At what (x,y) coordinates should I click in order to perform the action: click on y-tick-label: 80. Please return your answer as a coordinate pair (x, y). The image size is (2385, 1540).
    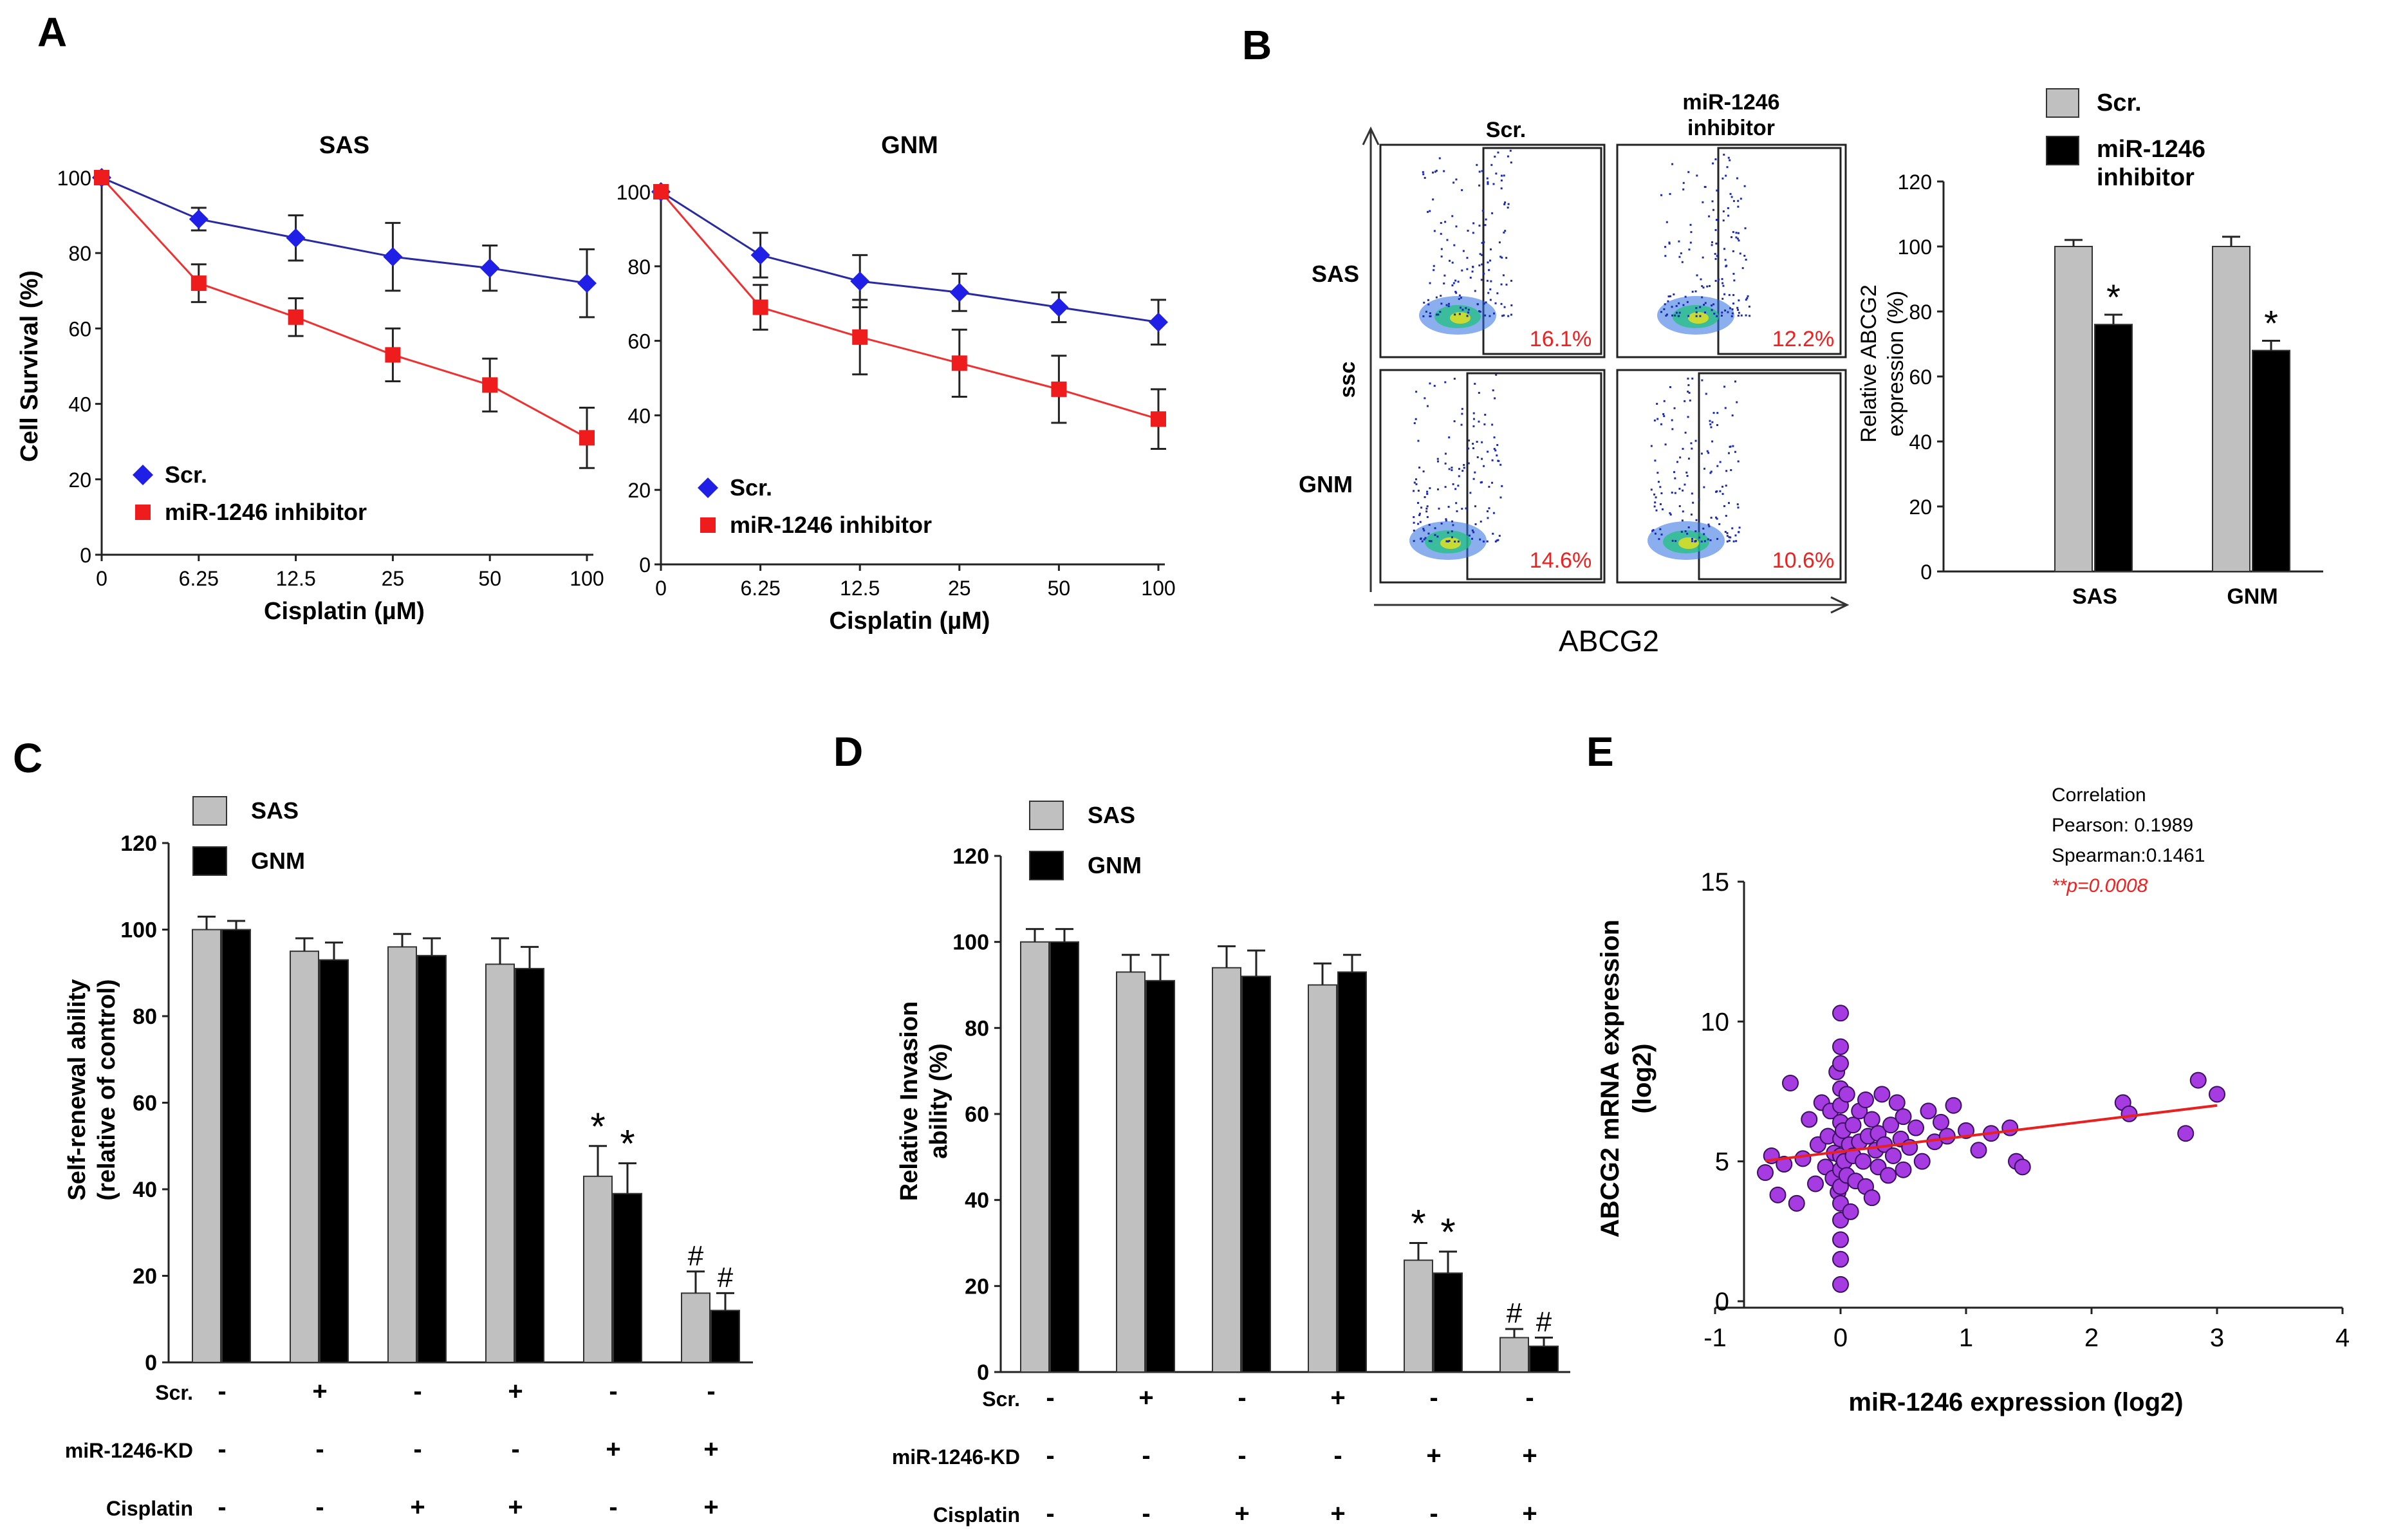
    Looking at the image, I should click on (79, 253).